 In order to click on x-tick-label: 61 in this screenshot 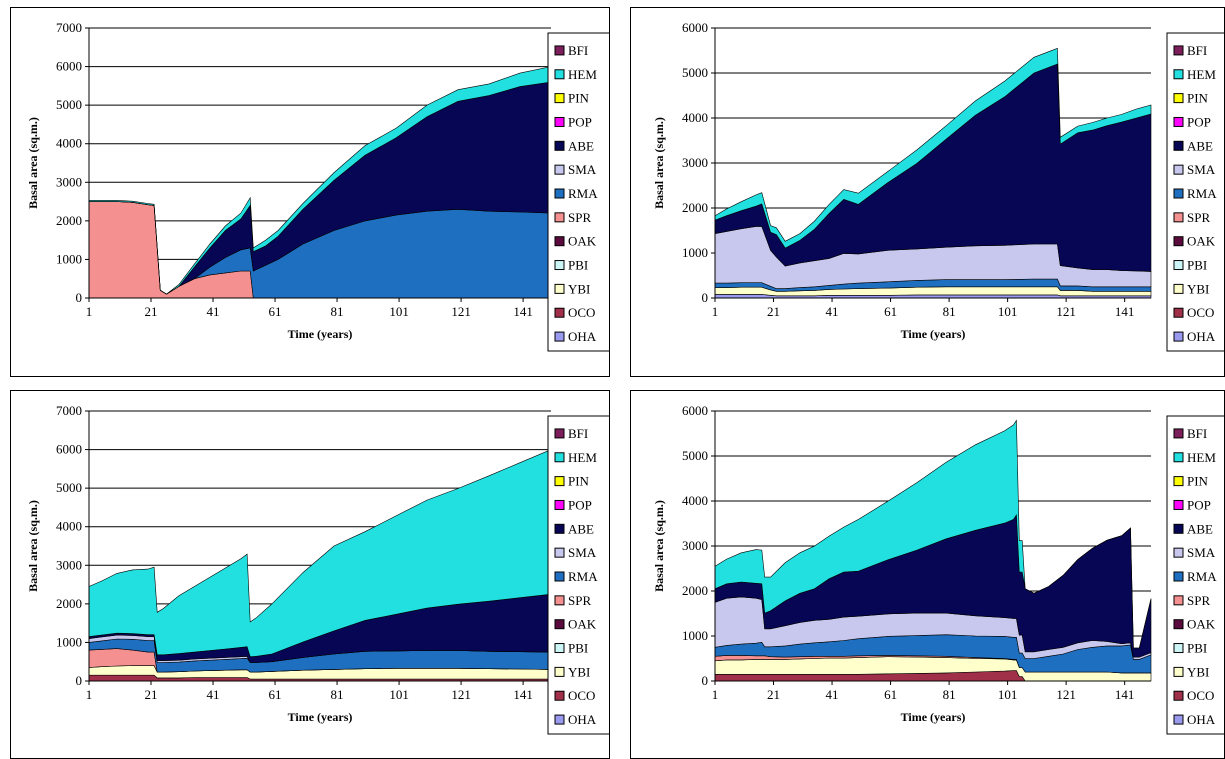, I will do `click(275, 311)`.